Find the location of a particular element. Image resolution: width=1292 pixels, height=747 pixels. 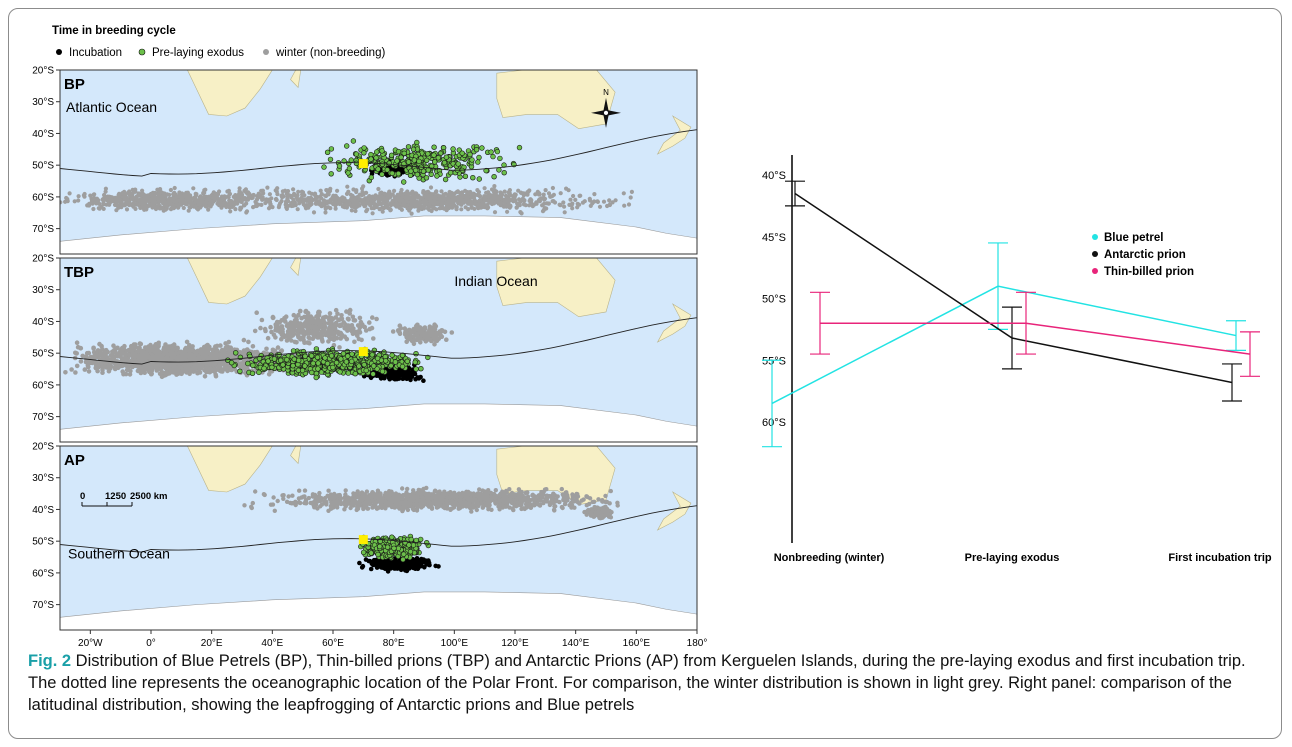

lat-tick-label: 30°S is located at coordinates (43, 102).